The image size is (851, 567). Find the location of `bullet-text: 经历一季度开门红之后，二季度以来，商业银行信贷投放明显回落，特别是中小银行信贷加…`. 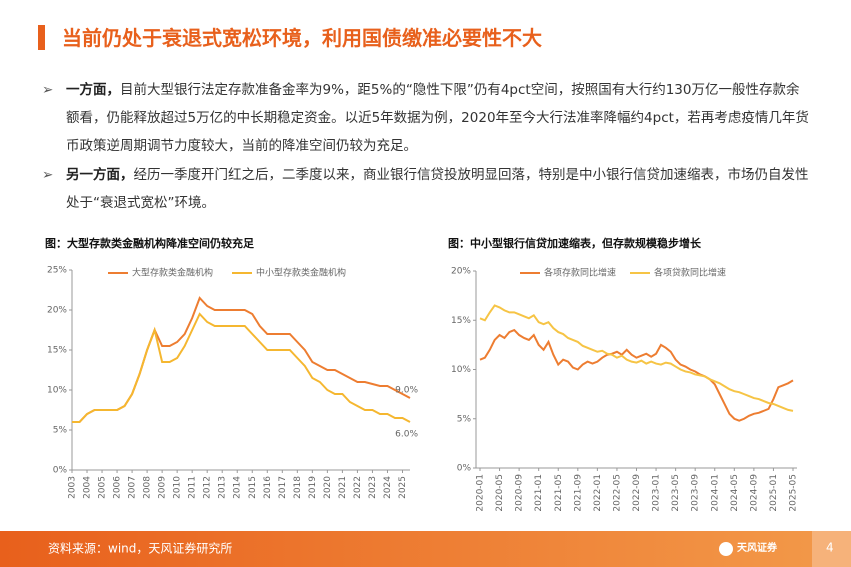

bullet-text: 经历一季度开门红之后，二季度以来，商业银行信贷投放明显回落，特别是中小银行信贷加… is located at coordinates (437, 189).